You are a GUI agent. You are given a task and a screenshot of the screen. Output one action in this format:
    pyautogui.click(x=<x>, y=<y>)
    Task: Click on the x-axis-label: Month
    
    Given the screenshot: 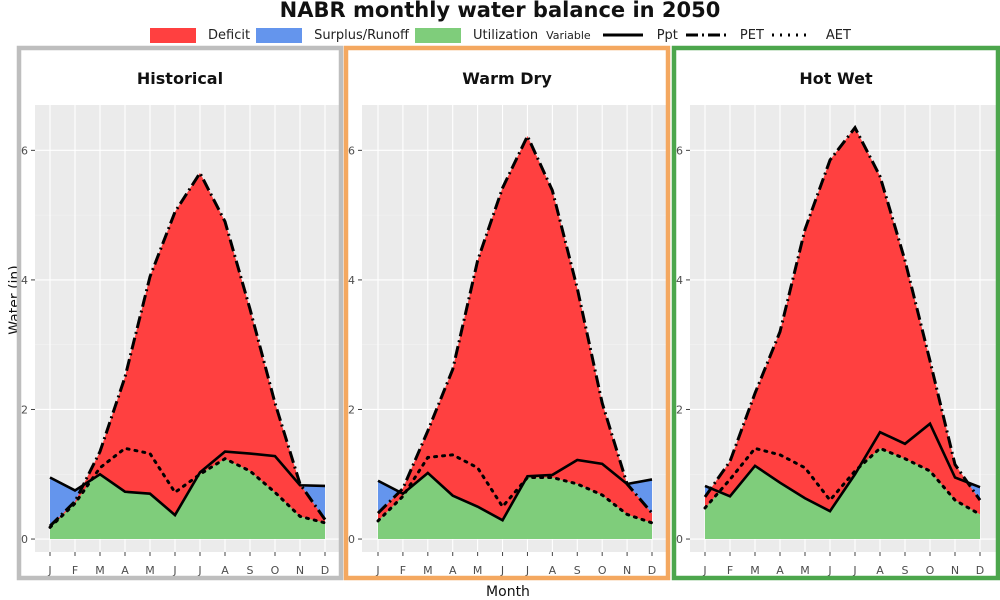 What is the action you would take?
    pyautogui.click(x=508, y=592)
    